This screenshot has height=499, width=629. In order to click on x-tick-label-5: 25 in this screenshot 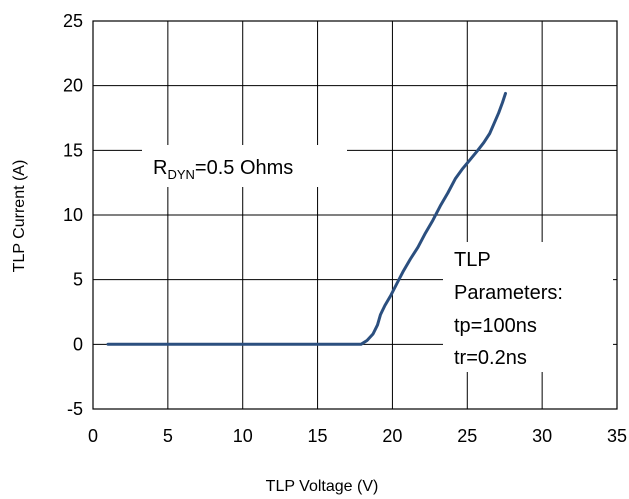, I will do `click(467, 436)`.